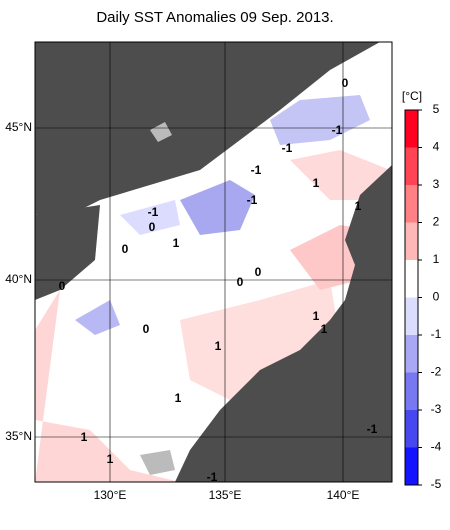  I want to click on title: Daily SST Anomalies 09 Sep. 2013., so click(214, 17).